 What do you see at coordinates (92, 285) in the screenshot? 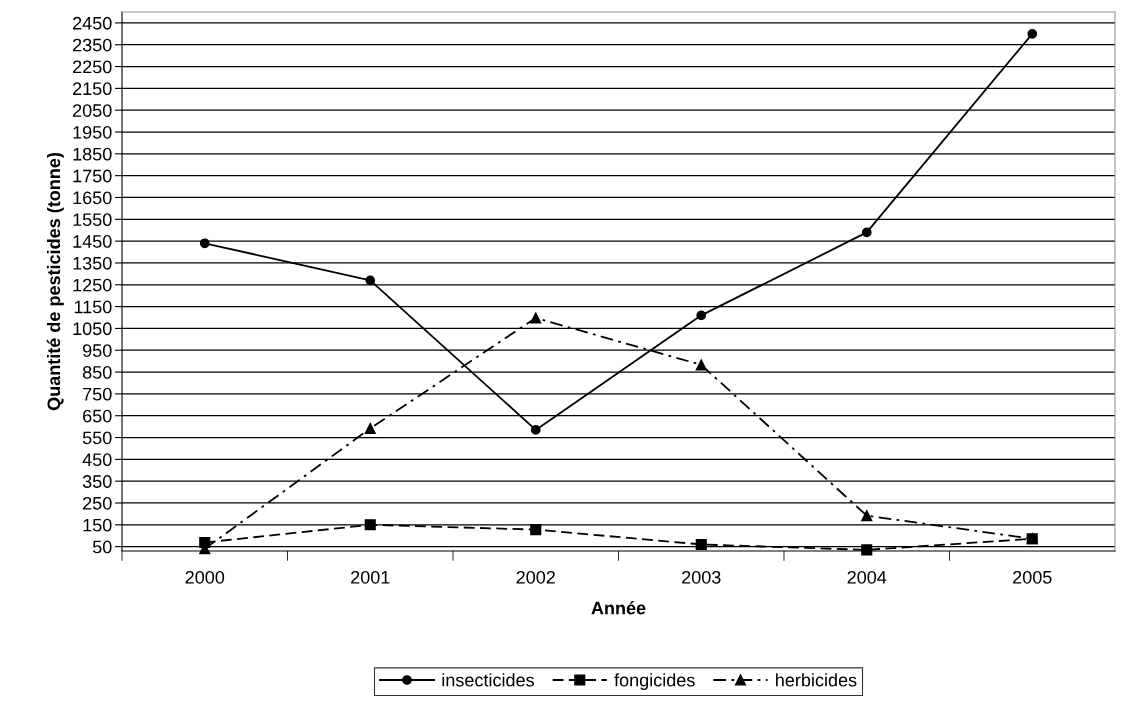
I see `y-tick-label: 1250` at bounding box center [92, 285].